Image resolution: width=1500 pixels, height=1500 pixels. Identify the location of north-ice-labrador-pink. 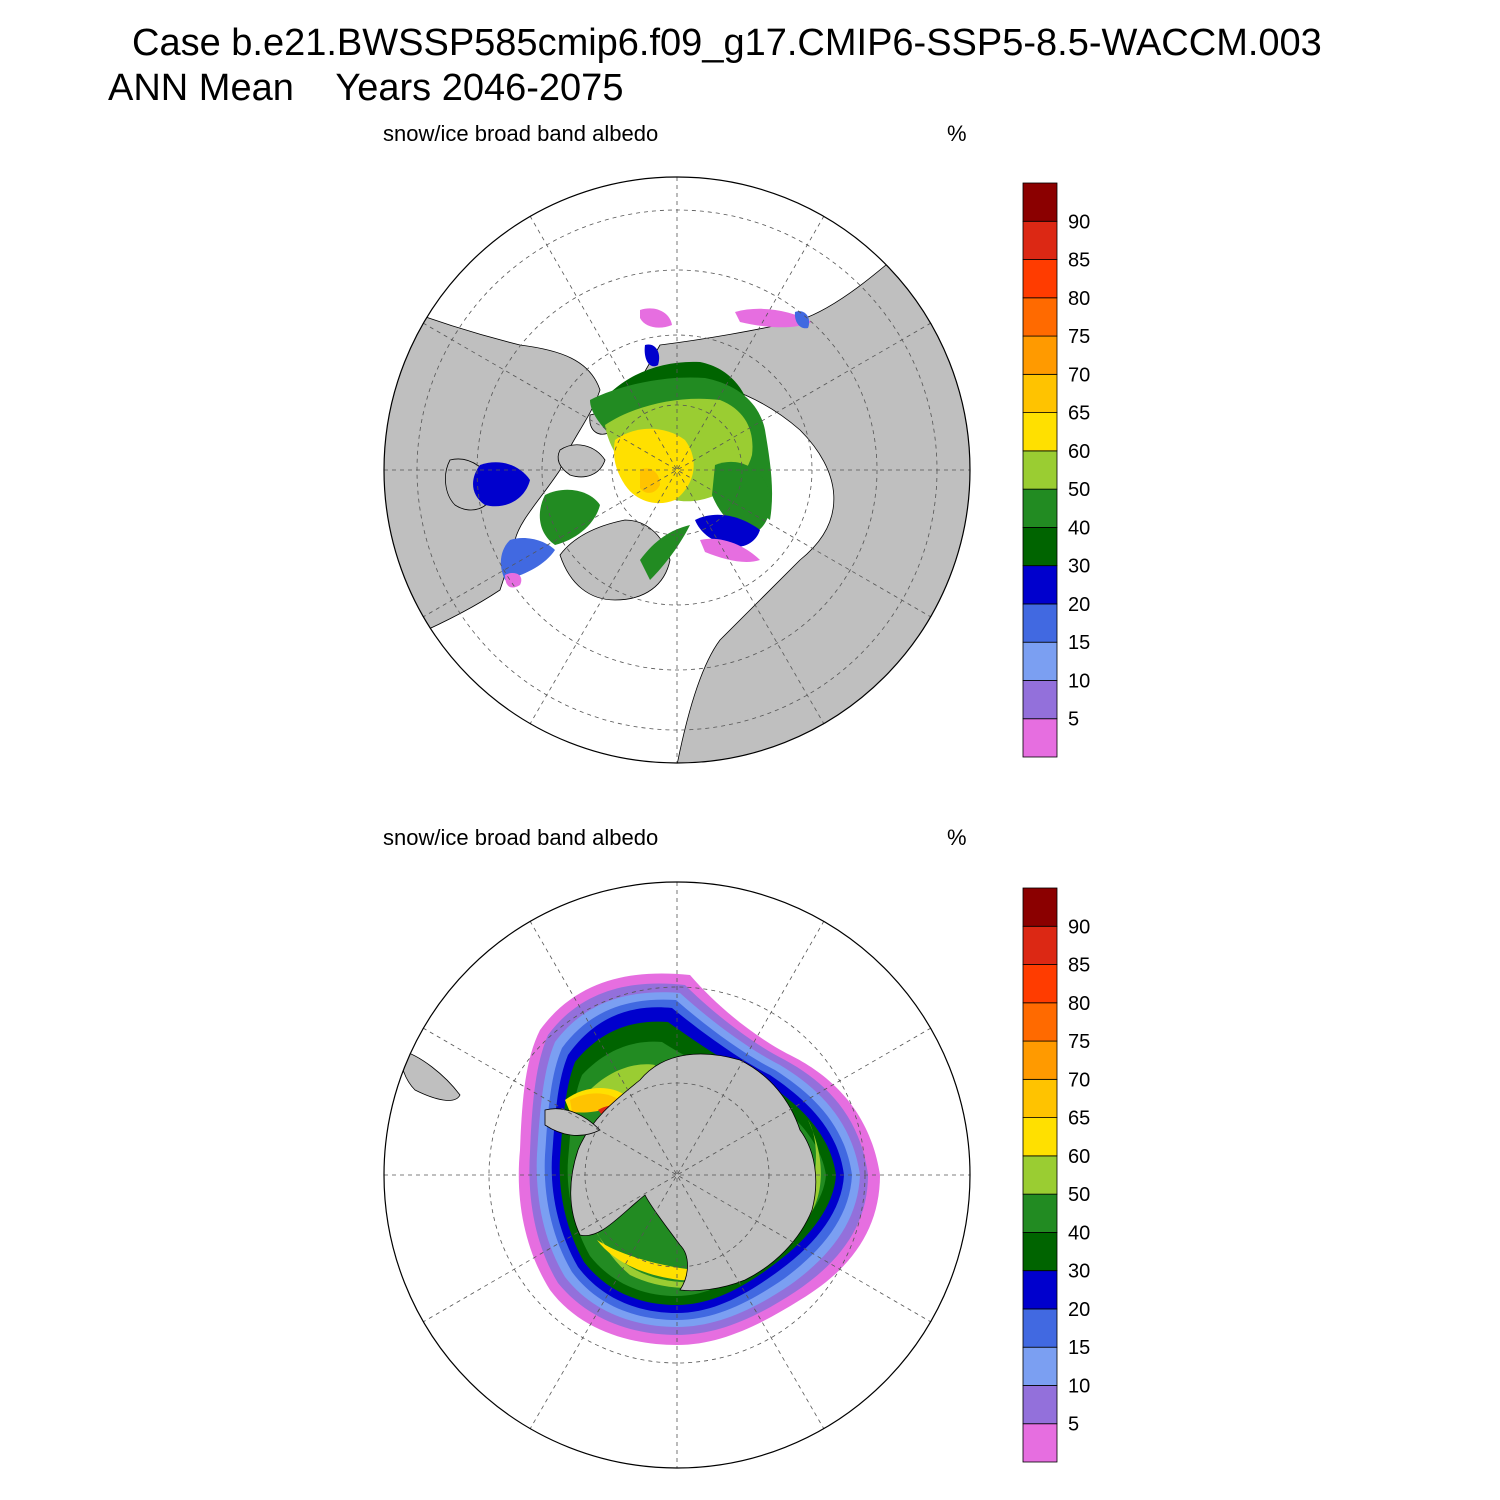
(513, 580).